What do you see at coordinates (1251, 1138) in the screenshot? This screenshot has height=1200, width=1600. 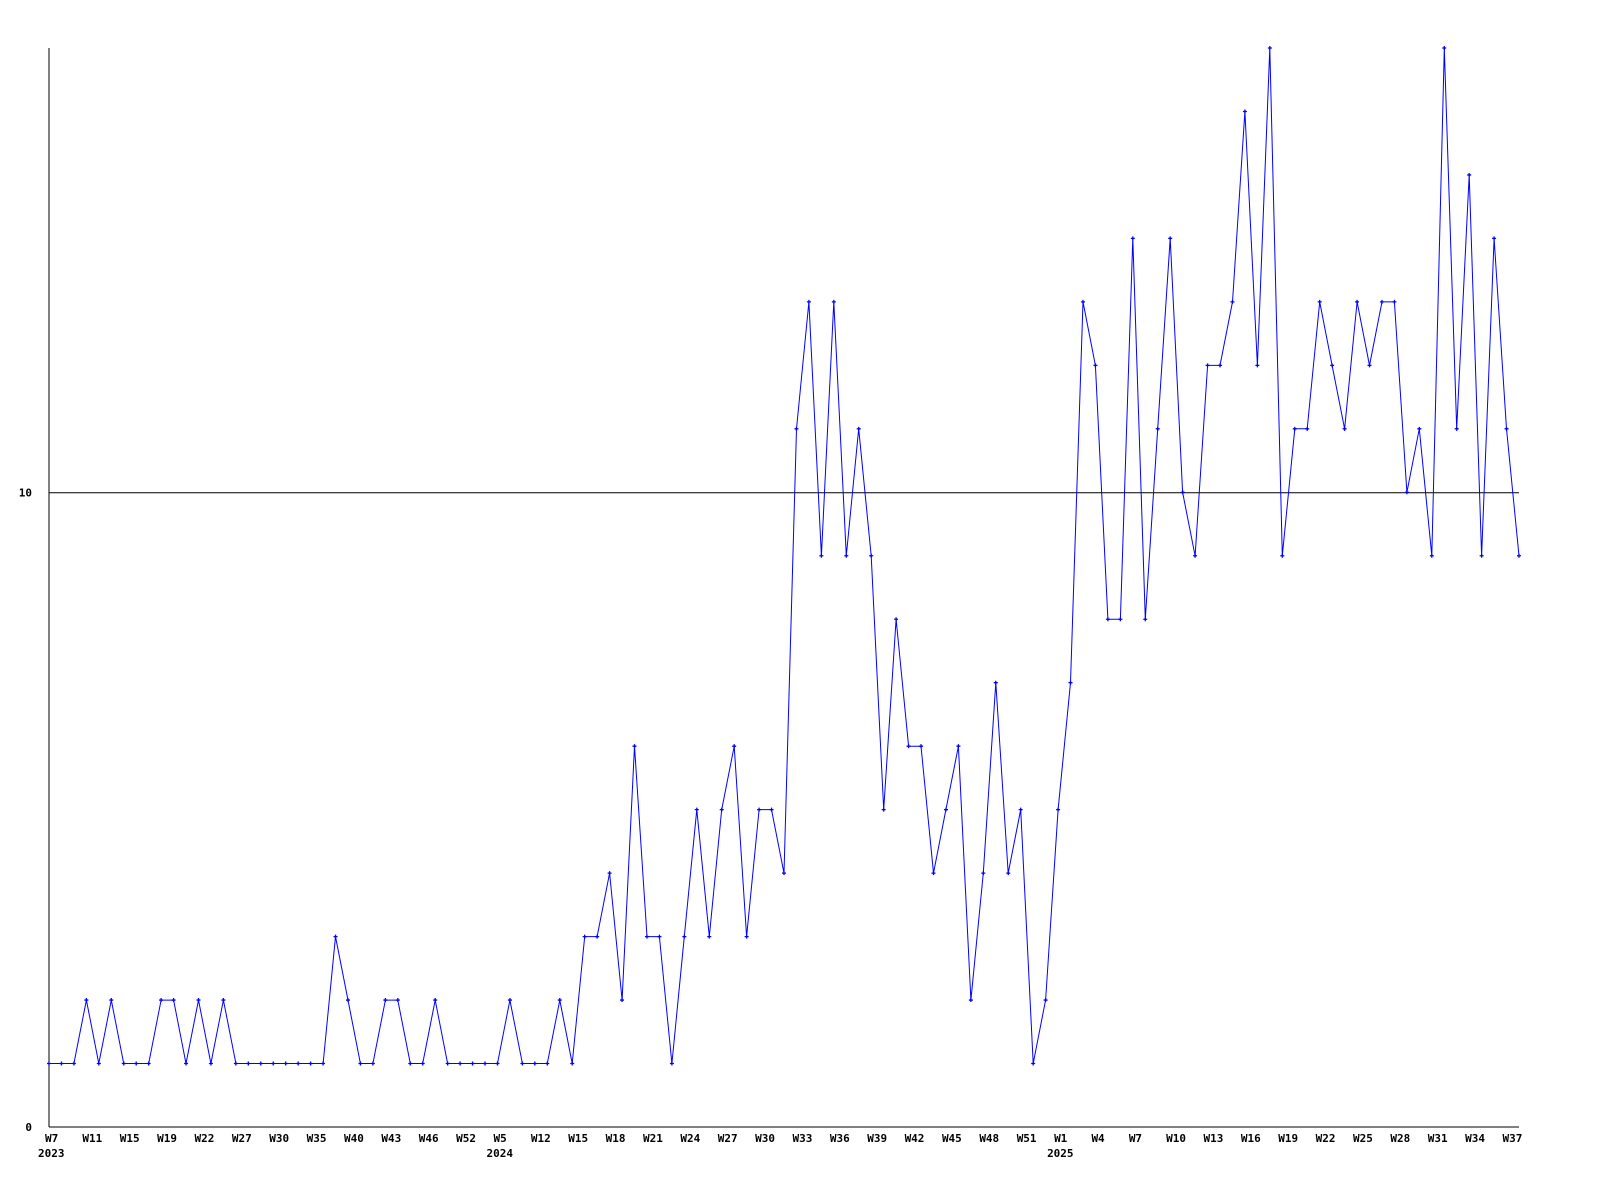 I see `x-tick-label: W16` at bounding box center [1251, 1138].